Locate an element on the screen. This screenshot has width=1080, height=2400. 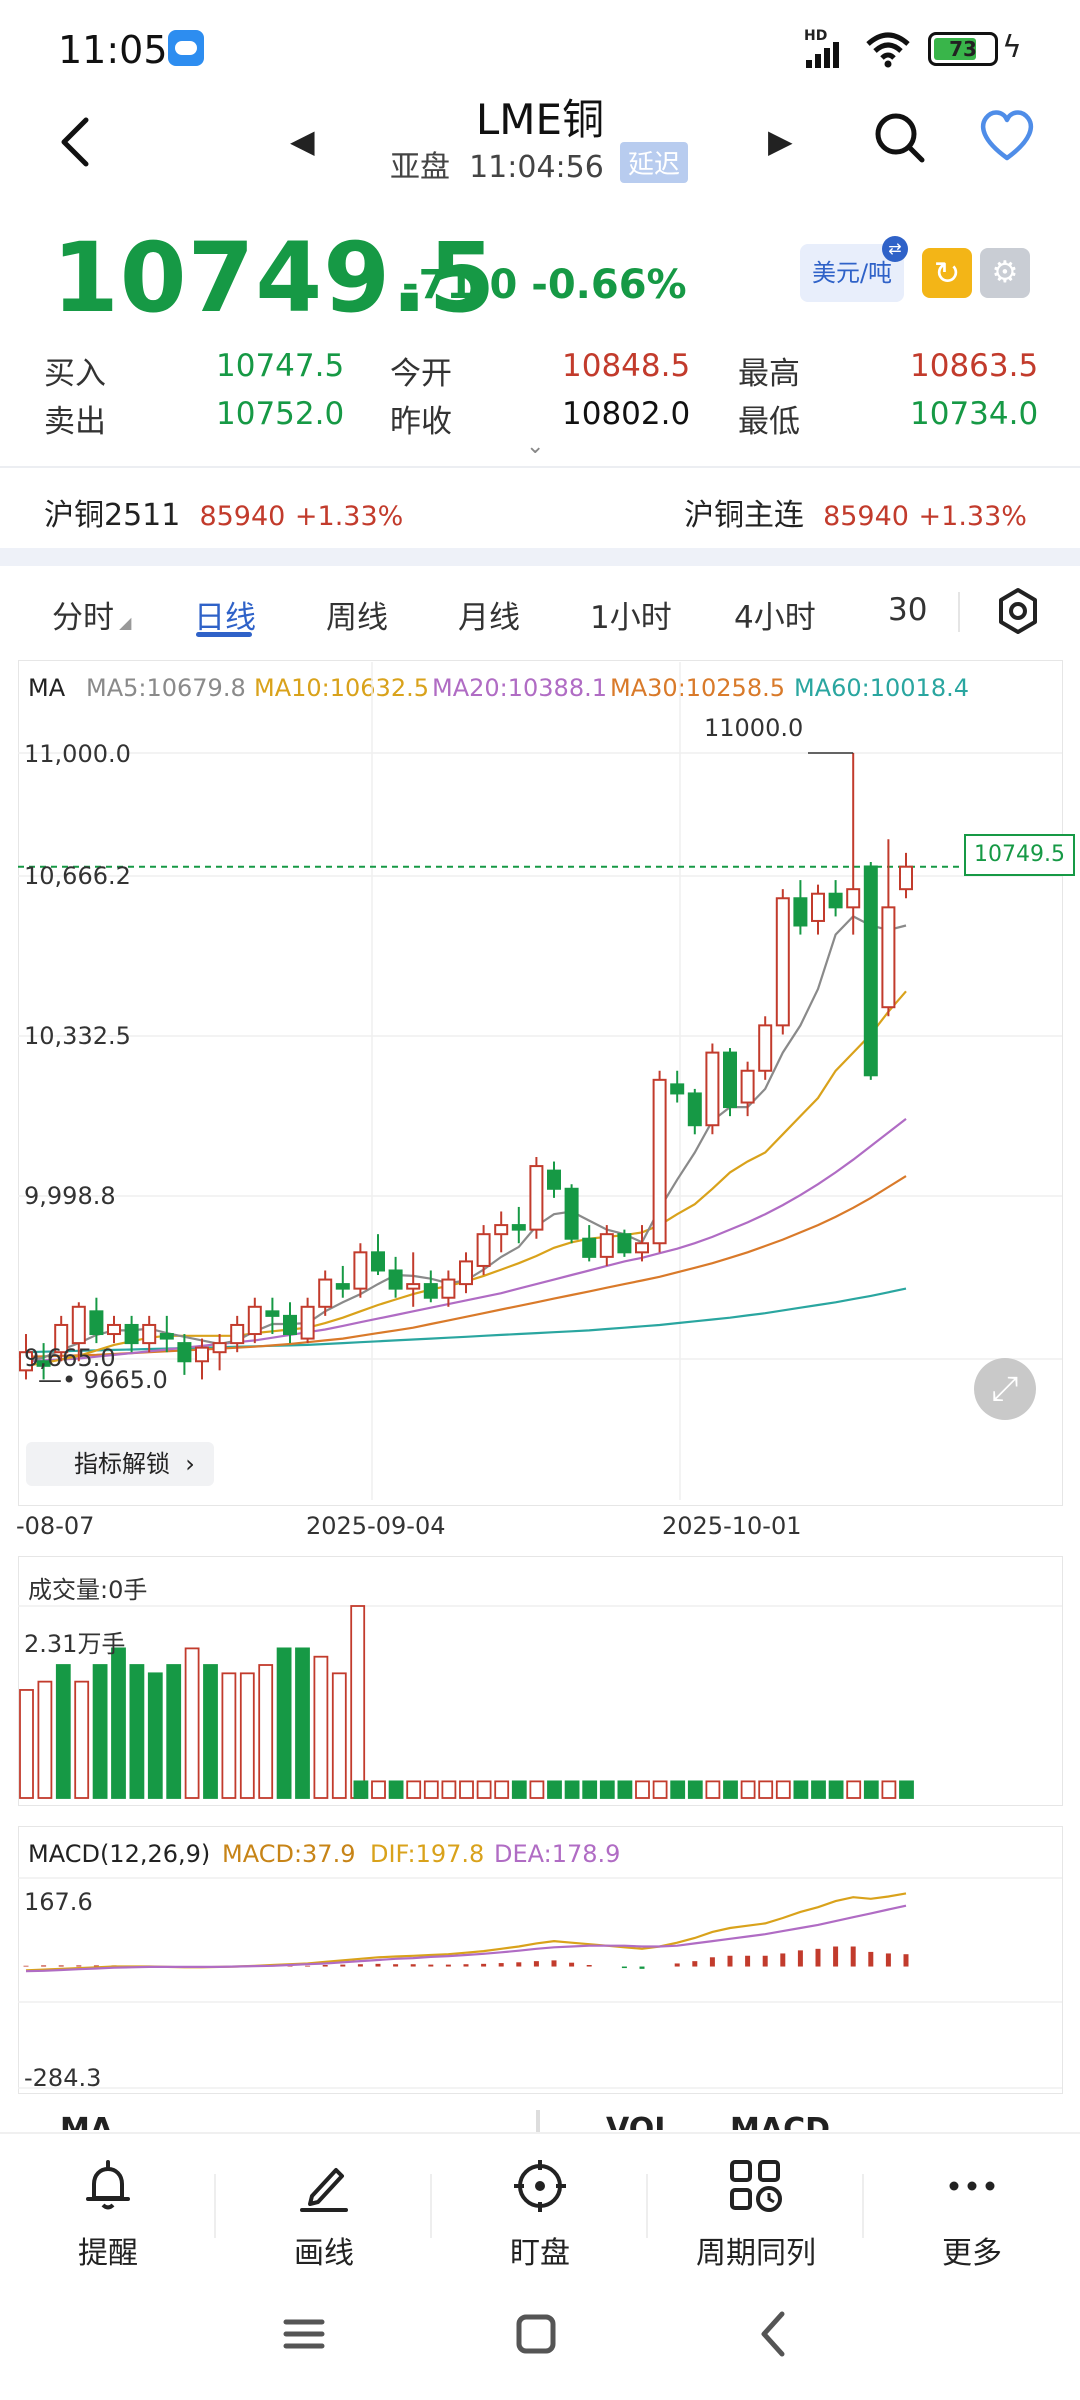
tab-daily: 日线 is located at coordinates (225, 618).